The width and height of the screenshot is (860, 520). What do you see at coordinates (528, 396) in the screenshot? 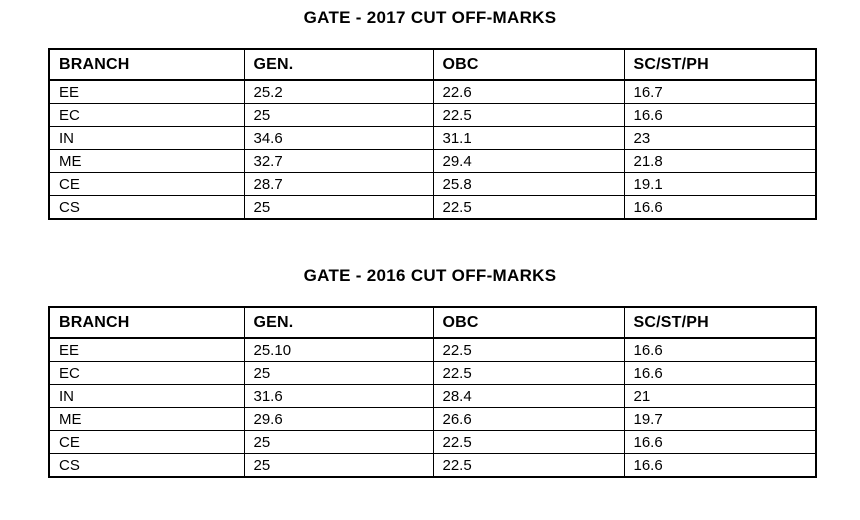
I see `cell-obc: 28.4` at bounding box center [528, 396].